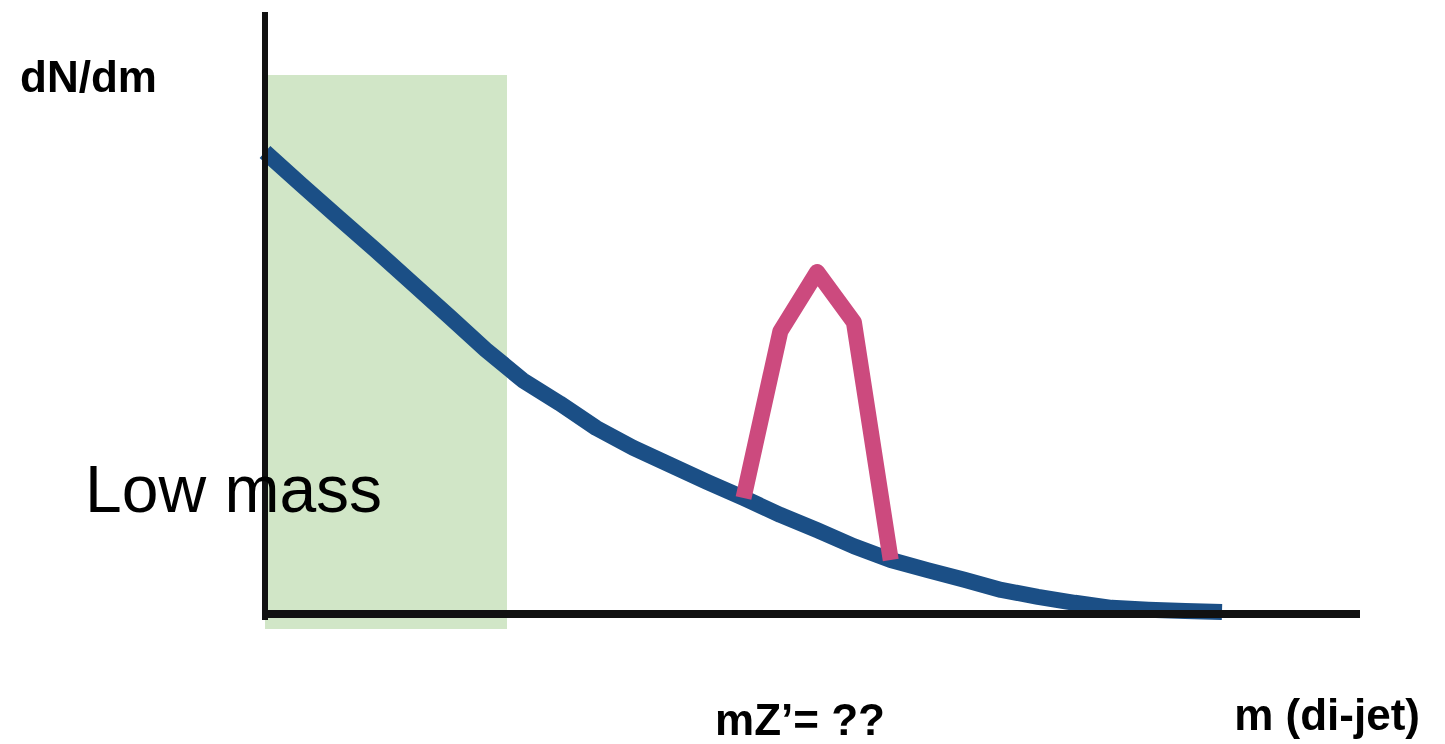  I want to click on y-axis-title: dN/dm, so click(88, 76).